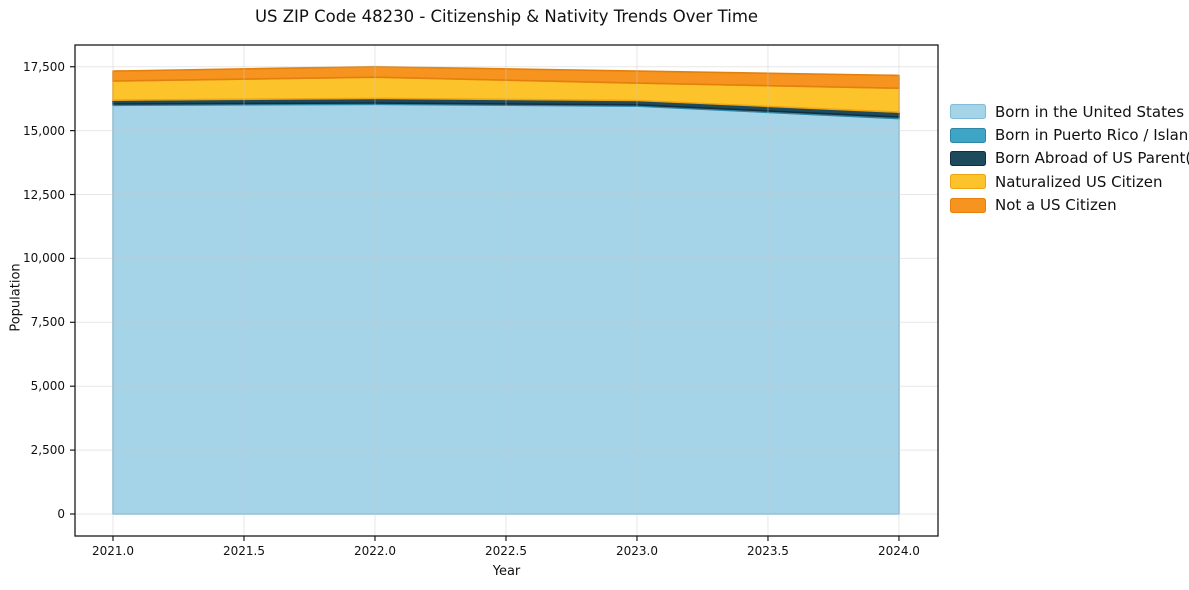 The width and height of the screenshot is (1189, 590). I want to click on y-axis-title: Population, so click(16, 297).